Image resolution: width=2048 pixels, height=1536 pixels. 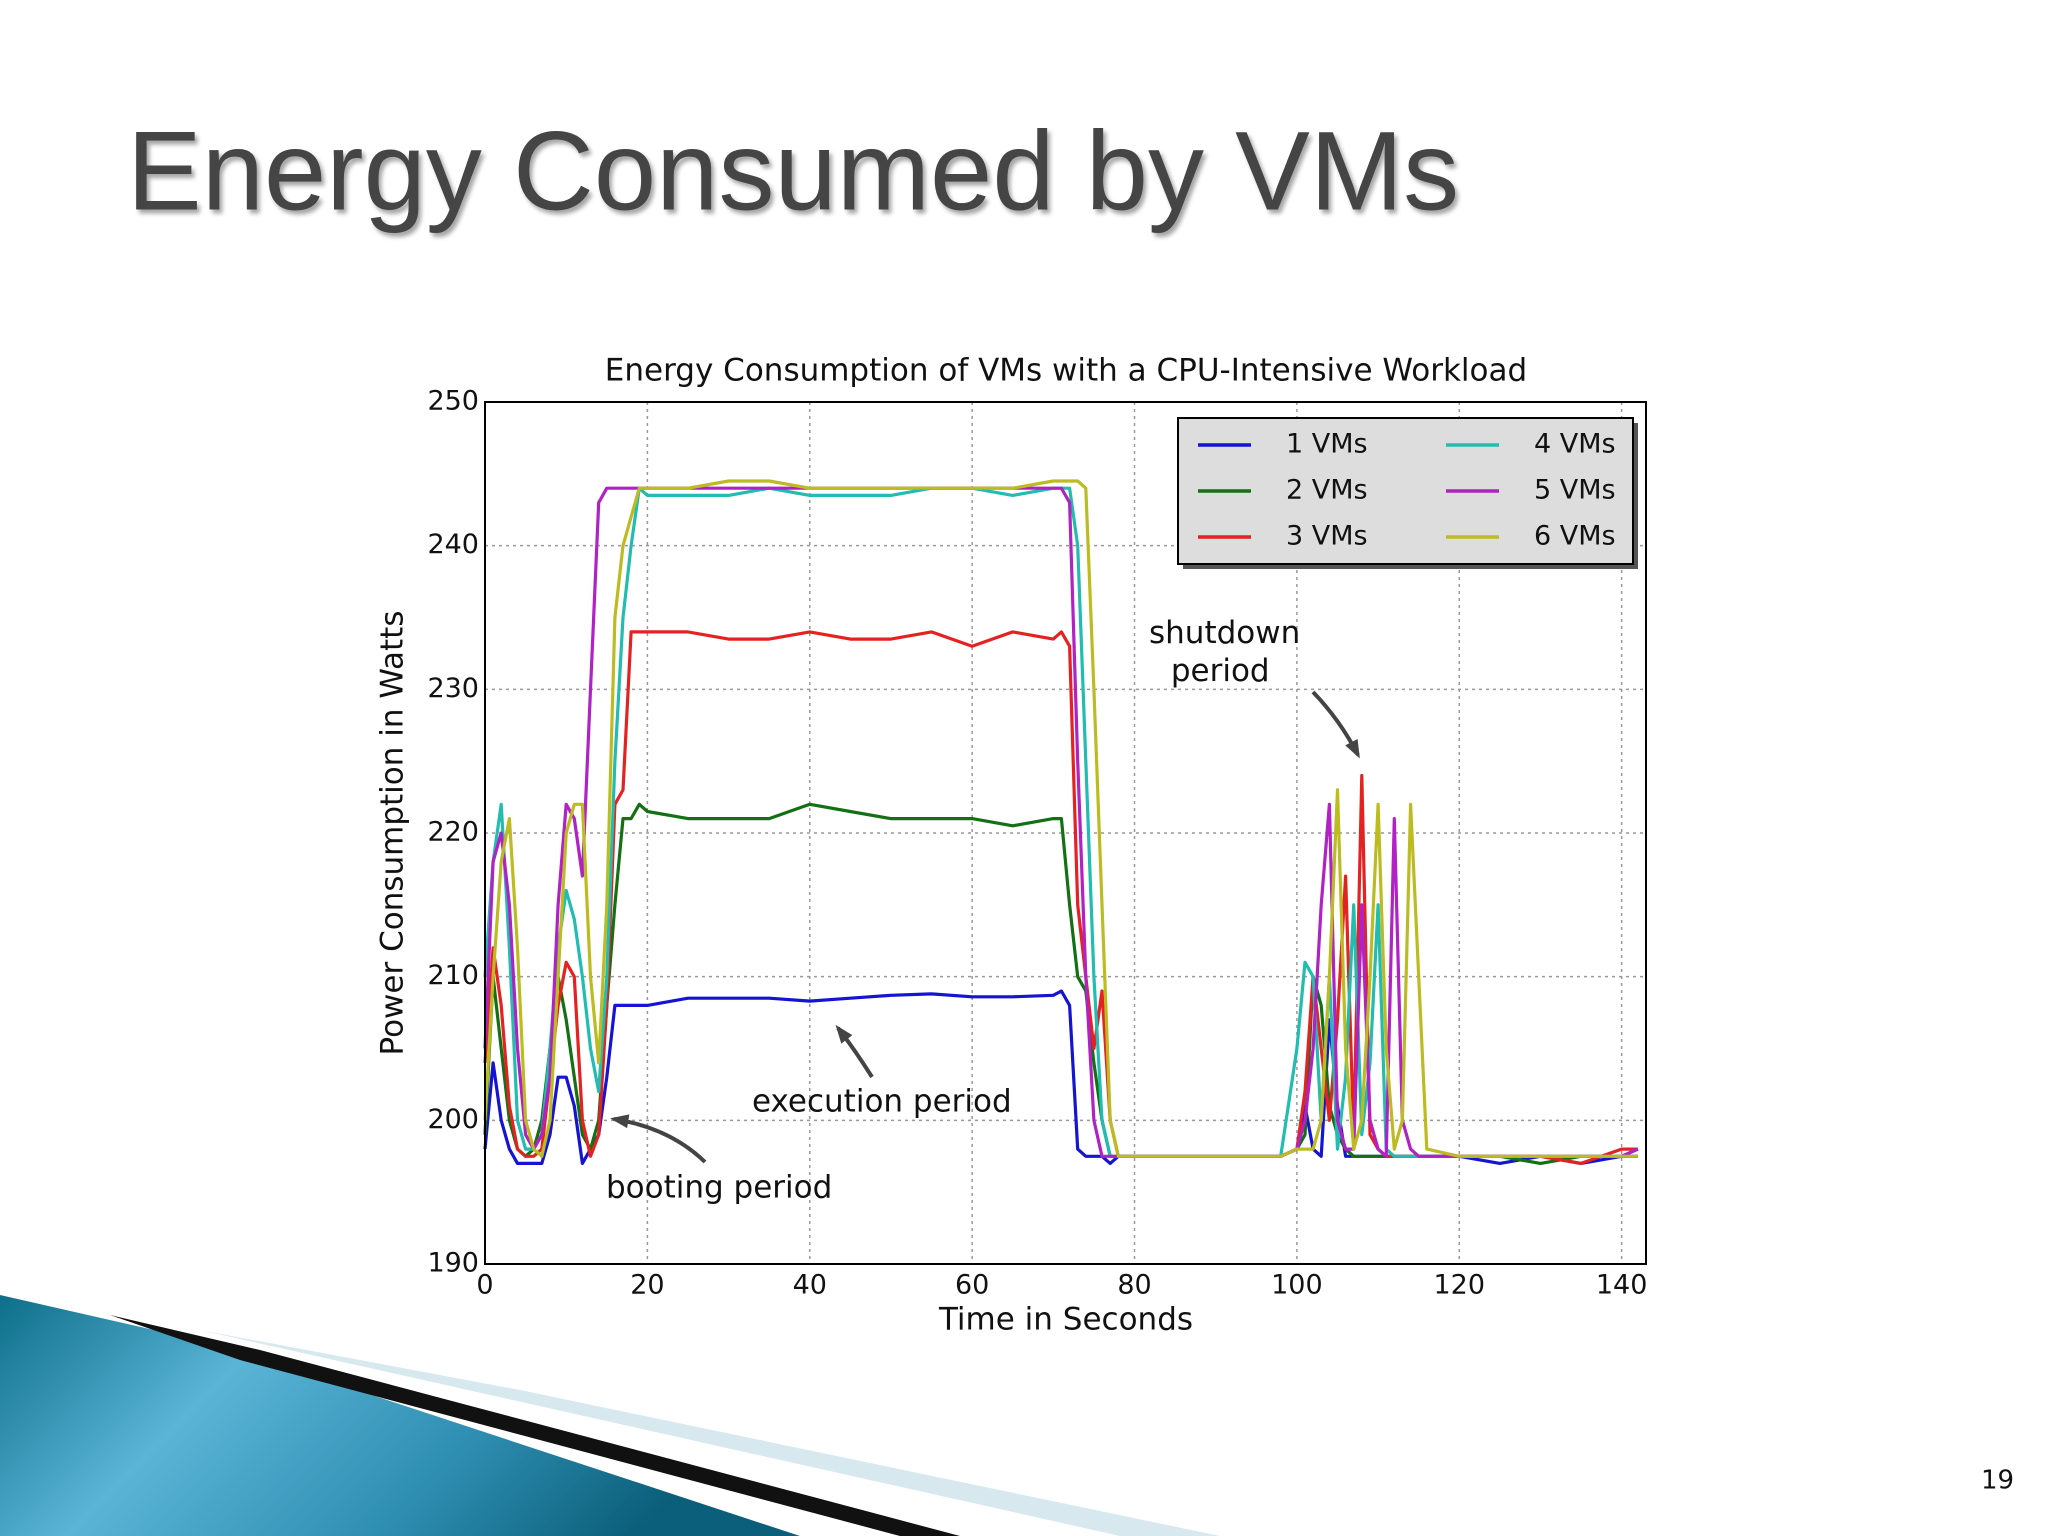 I want to click on x-tick-label: 20, so click(x=647, y=1285).